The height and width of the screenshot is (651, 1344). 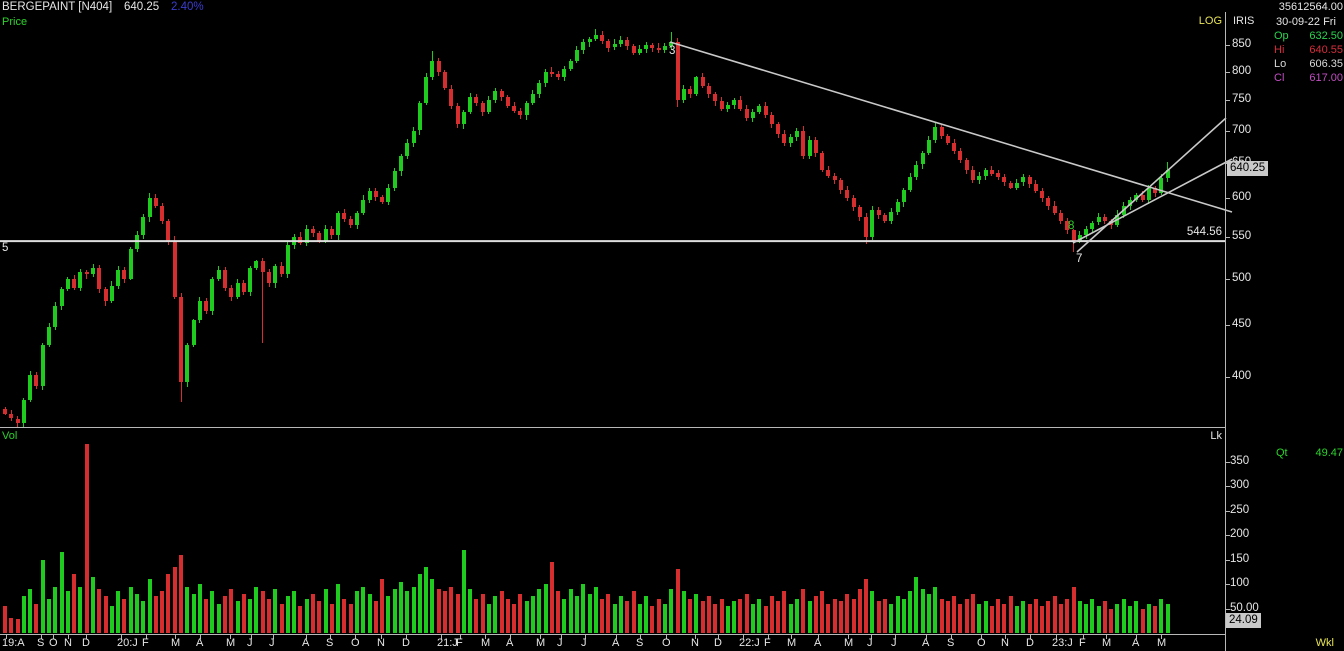 What do you see at coordinates (1306, 22) in the screenshot?
I see `date-value: 30-09-22 Fri` at bounding box center [1306, 22].